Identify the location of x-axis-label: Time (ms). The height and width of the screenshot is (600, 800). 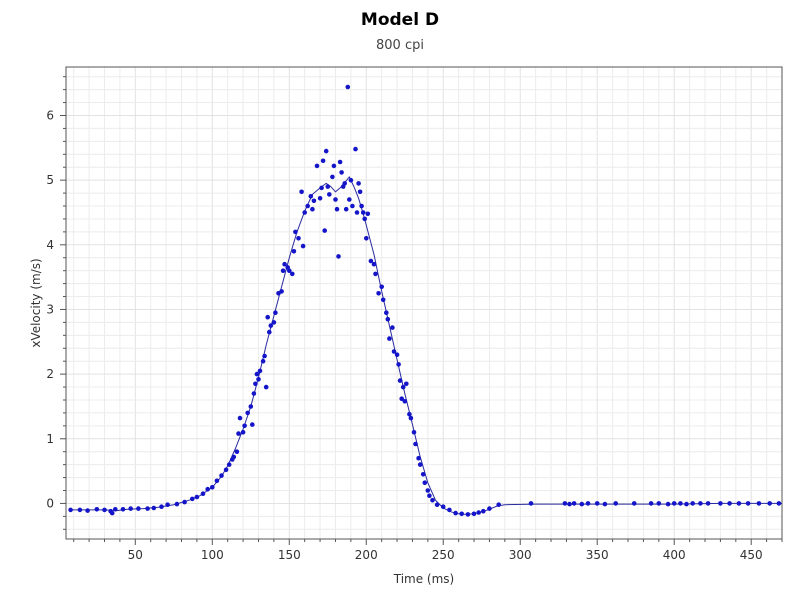
(424, 579).